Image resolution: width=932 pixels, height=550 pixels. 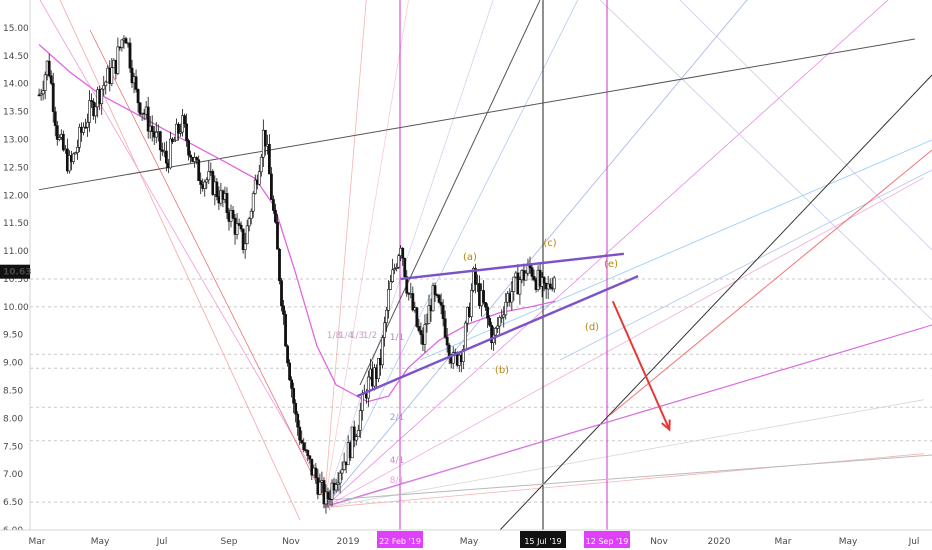 What do you see at coordinates (641, 365) in the screenshot?
I see `projection-arrow-shaft` at bounding box center [641, 365].